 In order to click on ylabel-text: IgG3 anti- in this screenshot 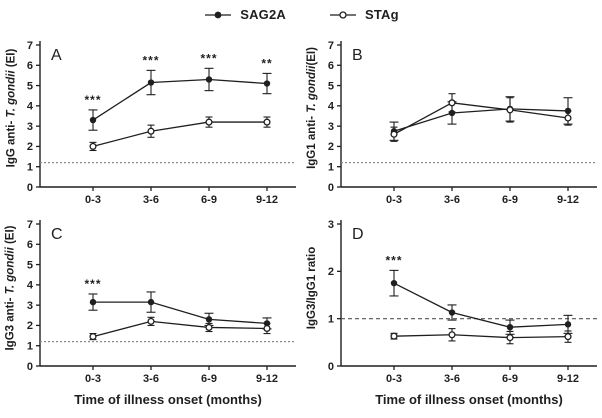, I will do `click(11, 322)`.